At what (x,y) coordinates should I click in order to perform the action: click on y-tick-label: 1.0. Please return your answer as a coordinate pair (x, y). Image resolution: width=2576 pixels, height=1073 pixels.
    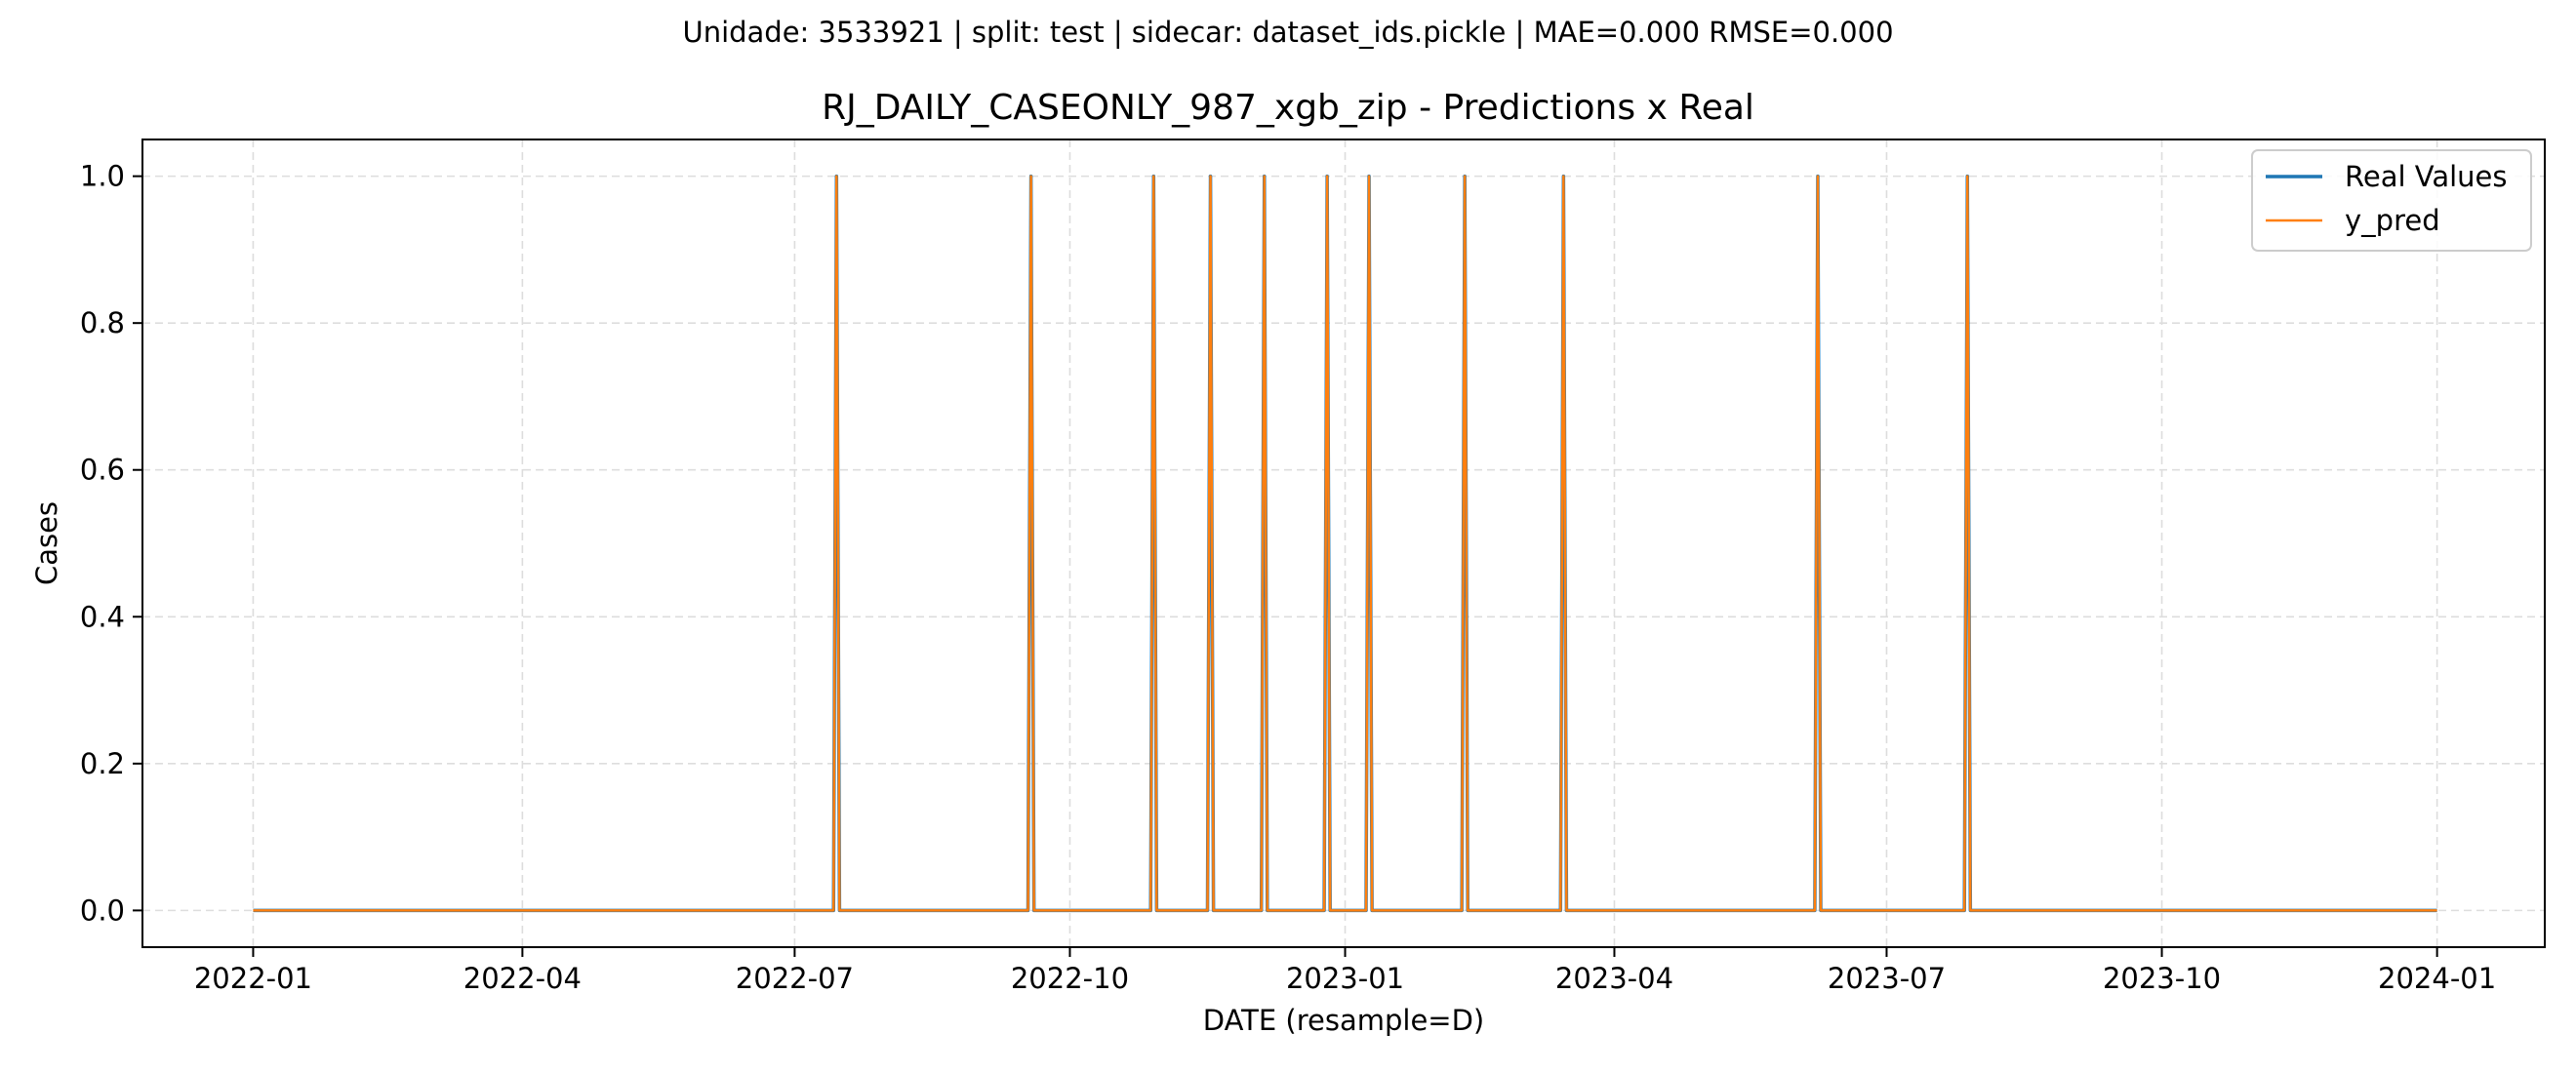
    Looking at the image, I should click on (102, 176).